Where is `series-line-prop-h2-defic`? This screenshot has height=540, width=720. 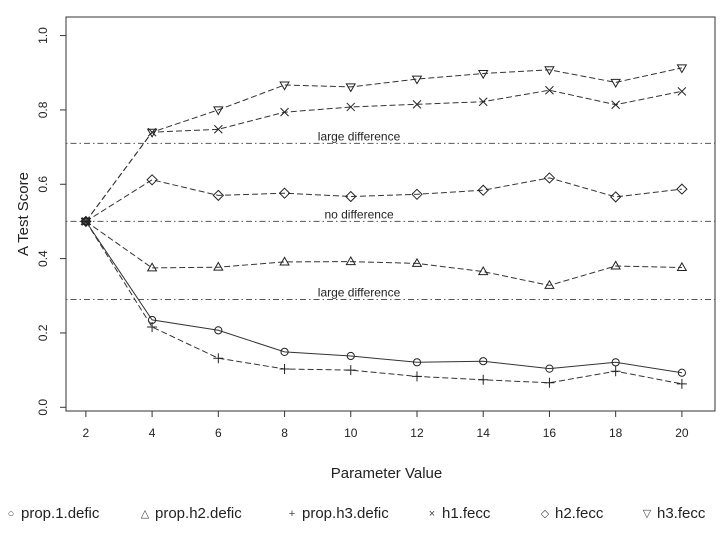 series-line-prop-h2-defic is located at coordinates (383, 253).